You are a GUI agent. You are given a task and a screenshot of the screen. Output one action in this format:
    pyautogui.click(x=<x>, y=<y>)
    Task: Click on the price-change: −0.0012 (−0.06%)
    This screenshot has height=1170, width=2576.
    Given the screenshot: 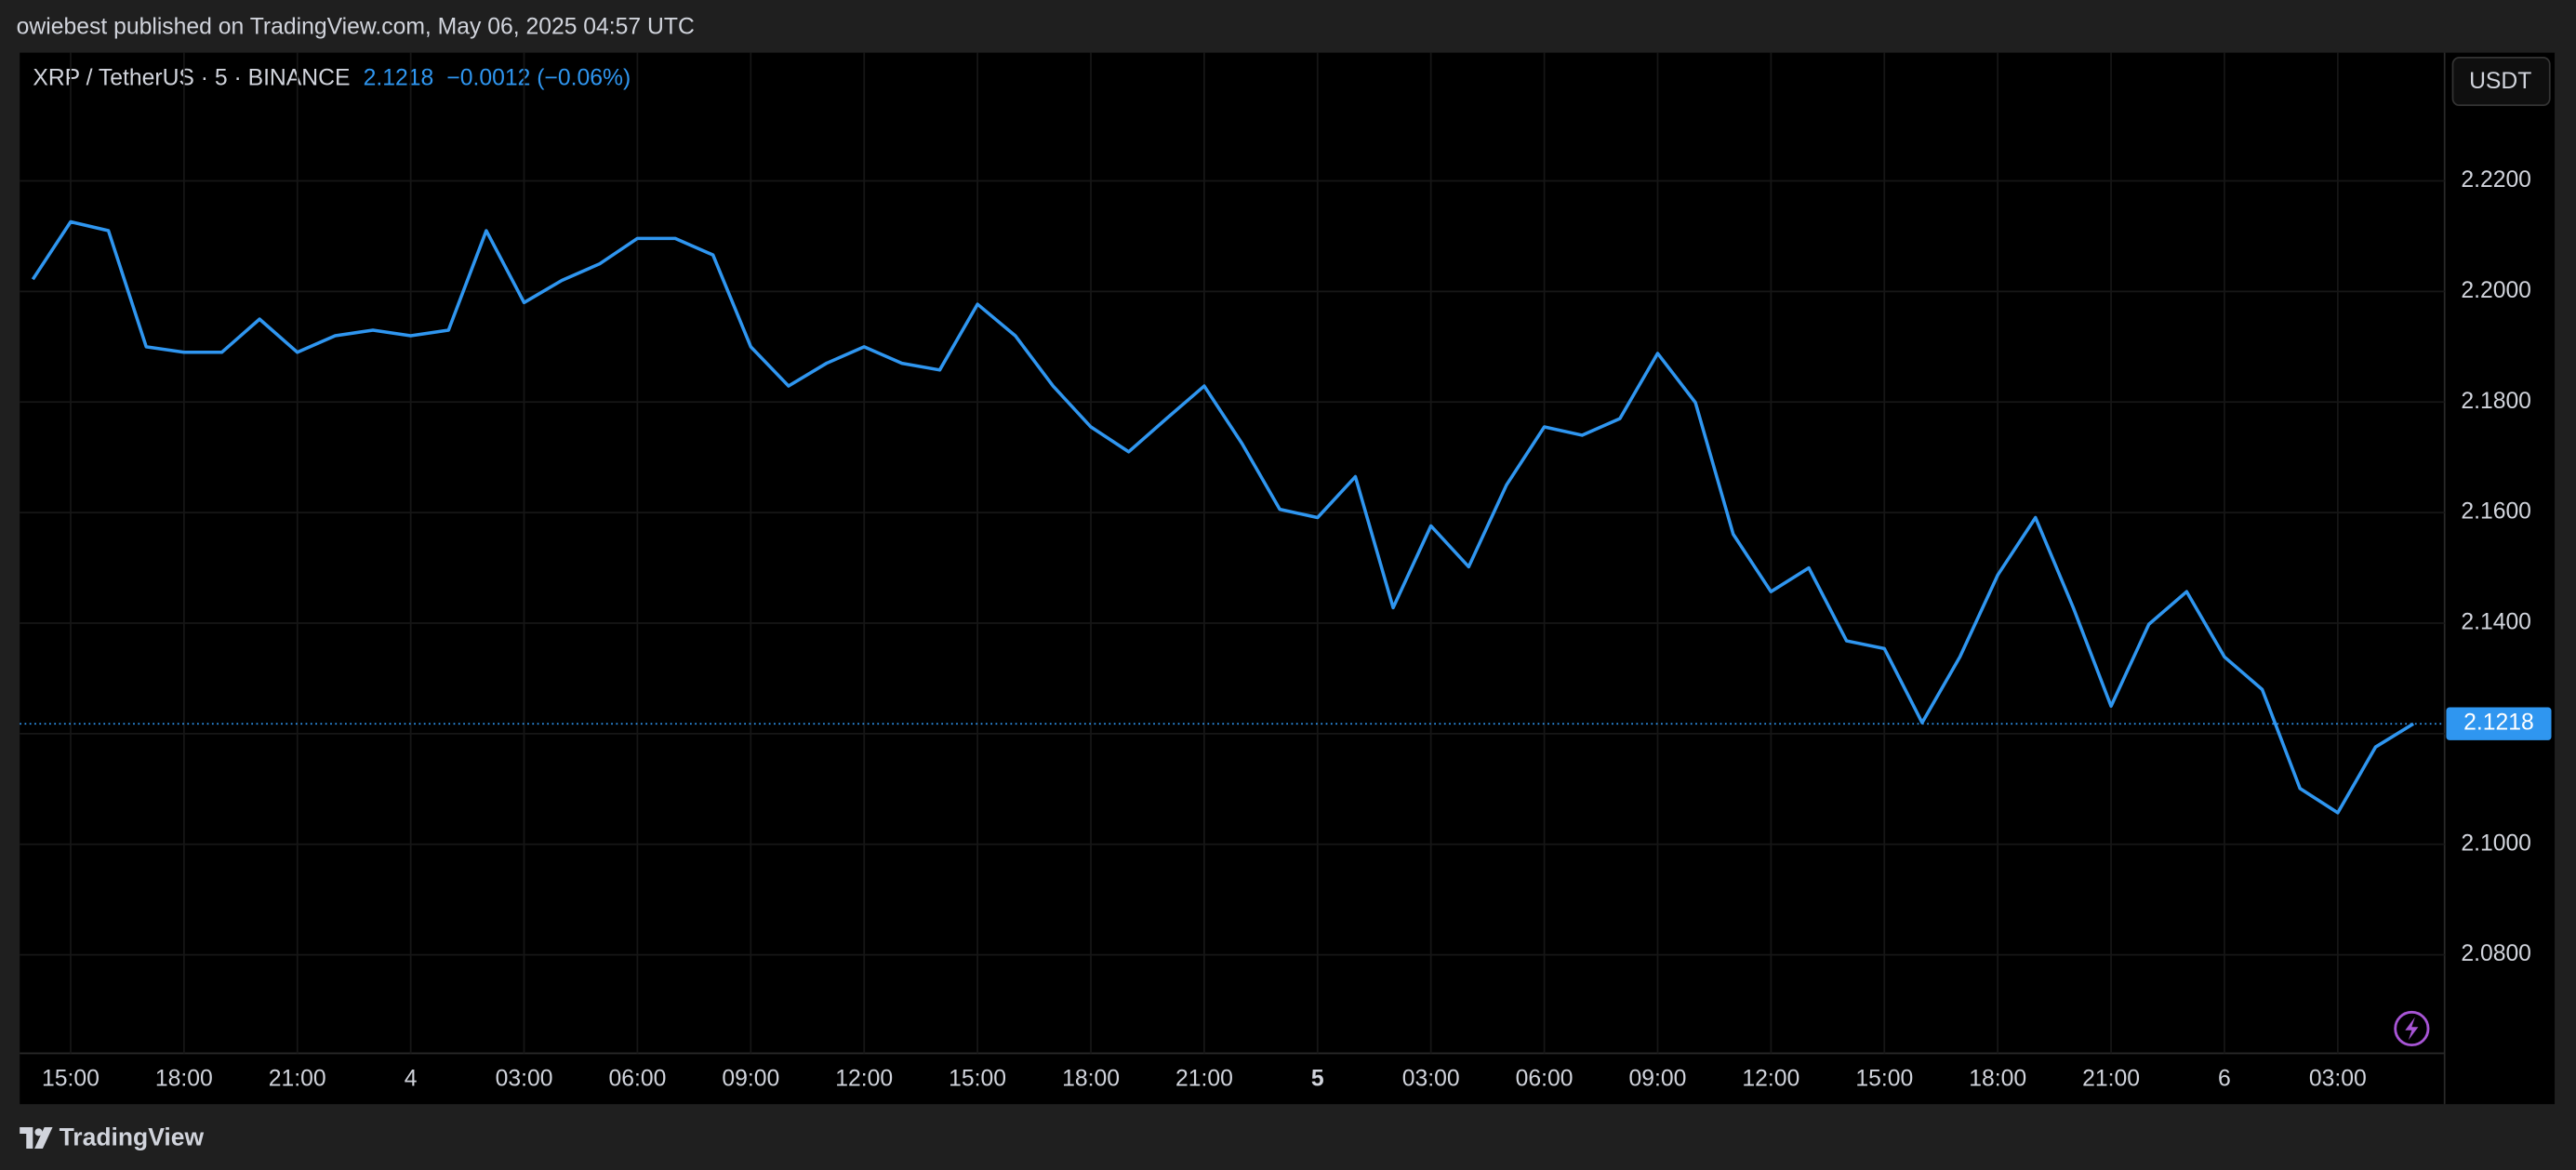 What is the action you would take?
    pyautogui.click(x=538, y=77)
    